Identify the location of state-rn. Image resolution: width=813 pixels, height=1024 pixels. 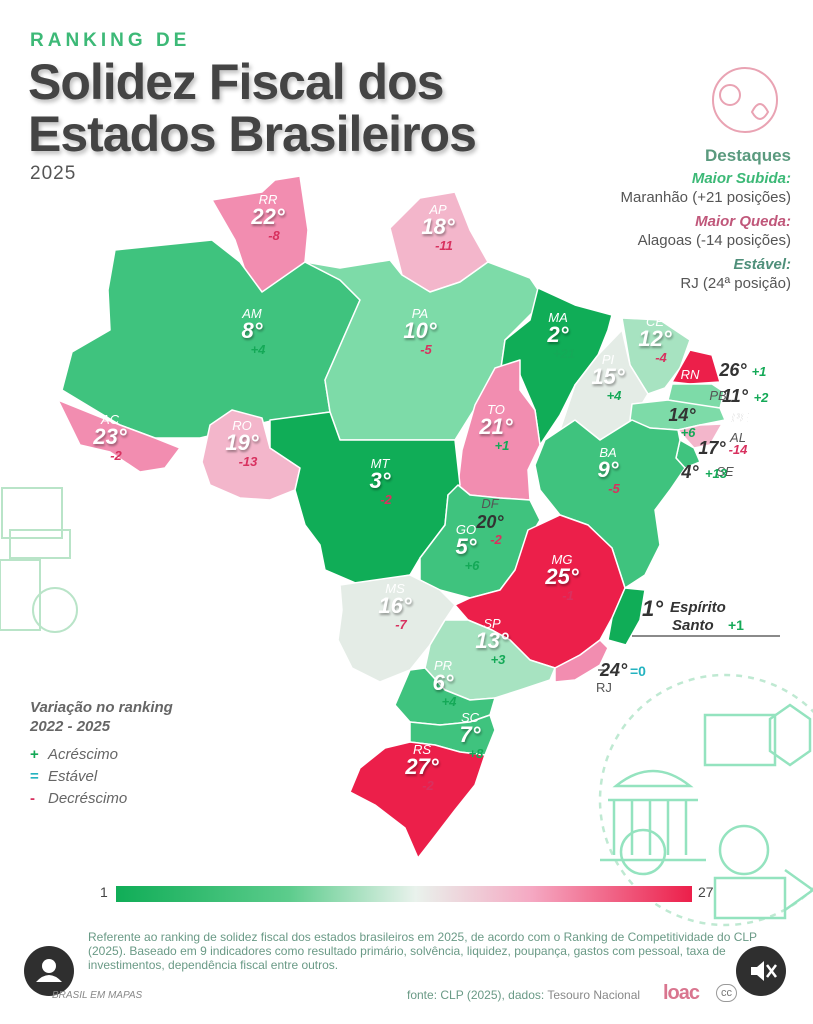
(696, 367).